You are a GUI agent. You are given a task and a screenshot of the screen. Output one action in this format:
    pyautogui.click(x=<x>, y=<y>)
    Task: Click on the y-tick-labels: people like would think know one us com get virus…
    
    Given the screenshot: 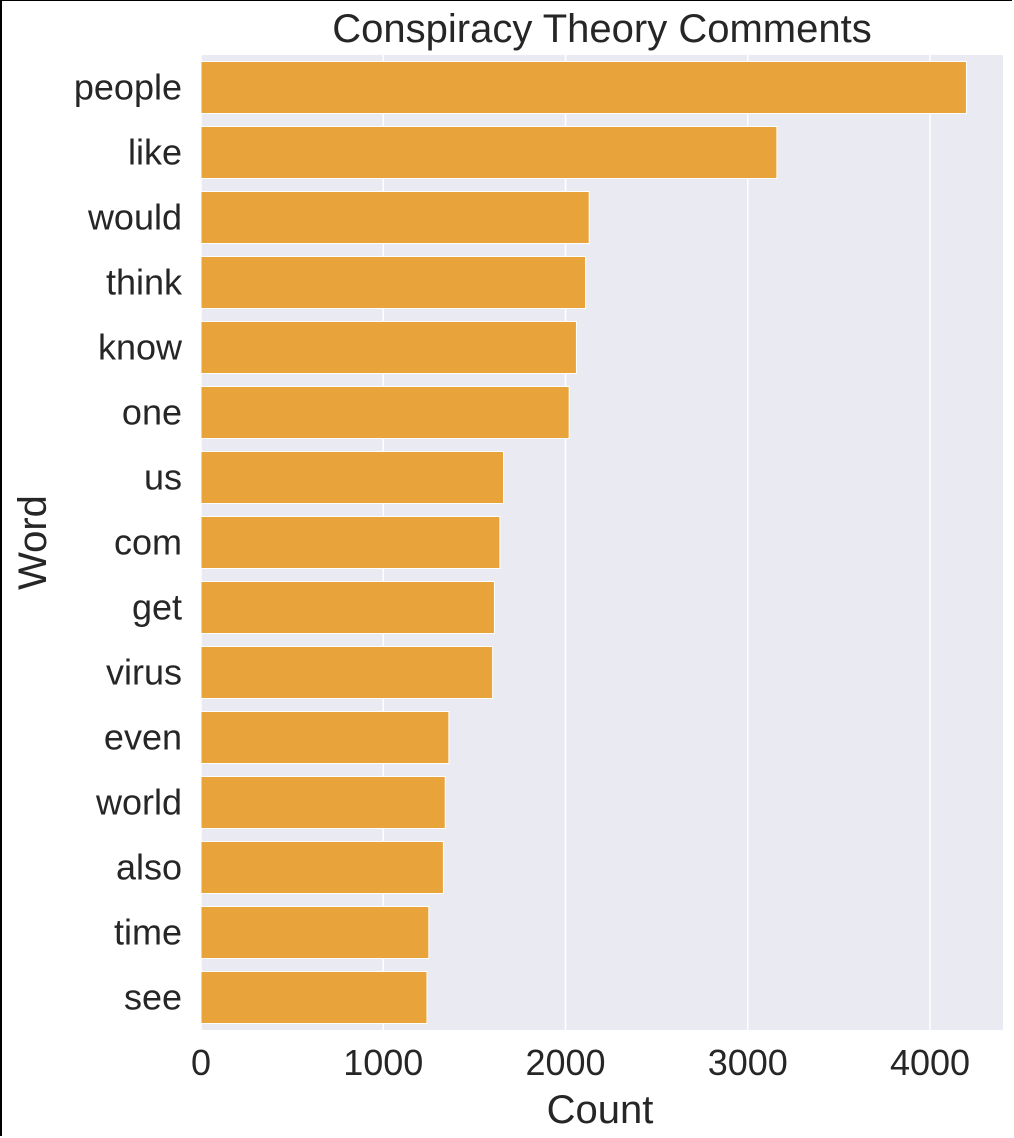 What is the action you would take?
    pyautogui.click(x=128, y=542)
    